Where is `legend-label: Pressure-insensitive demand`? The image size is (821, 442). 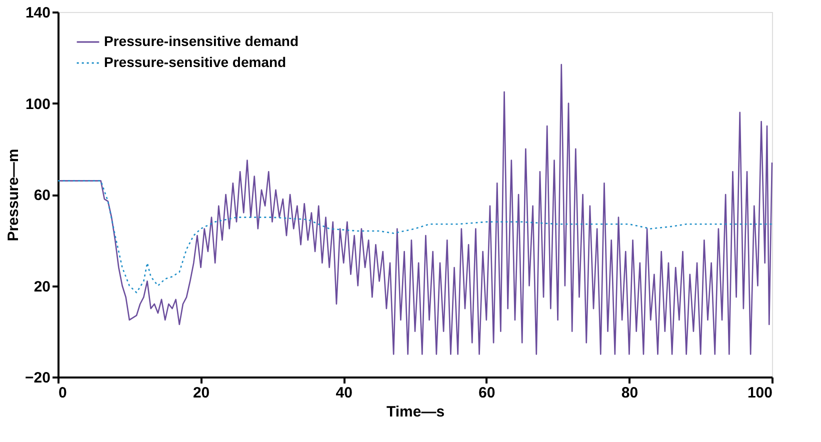
legend-label: Pressure-insensitive demand is located at coordinates (201, 41).